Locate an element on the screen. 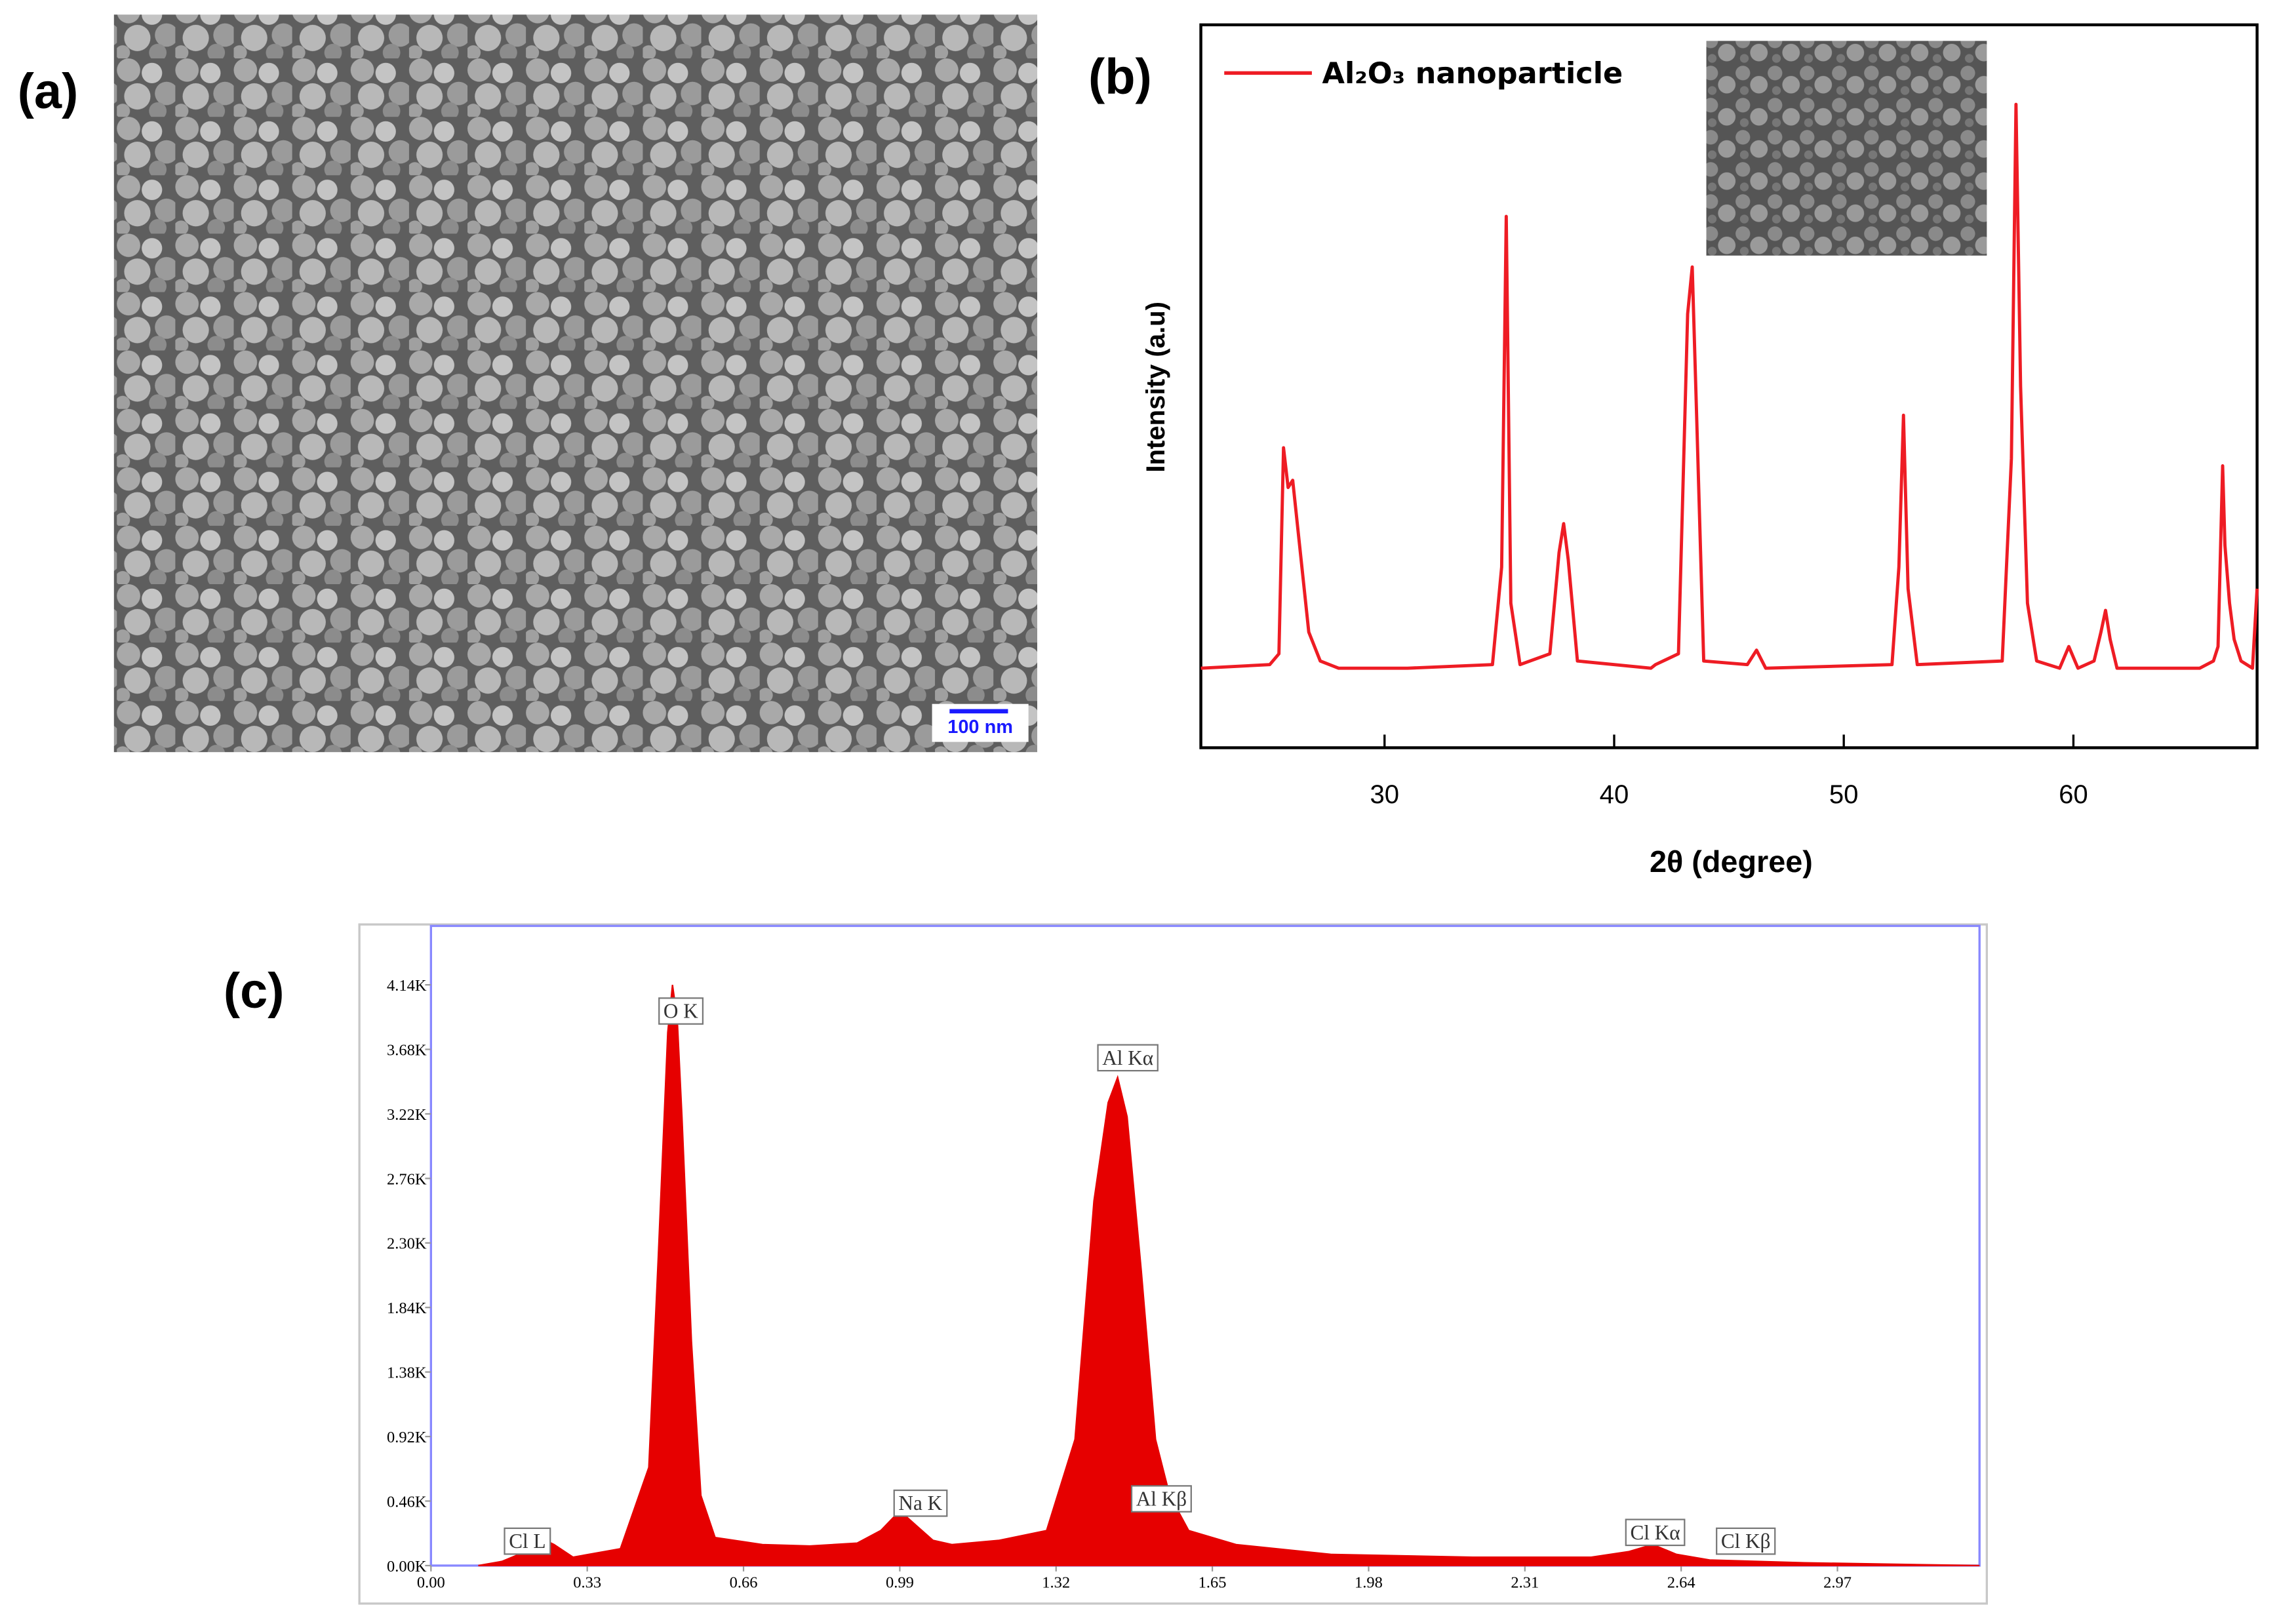 Image resolution: width=2279 pixels, height=1624 pixels. y-tick-label: 2.30K is located at coordinates (407, 1244).